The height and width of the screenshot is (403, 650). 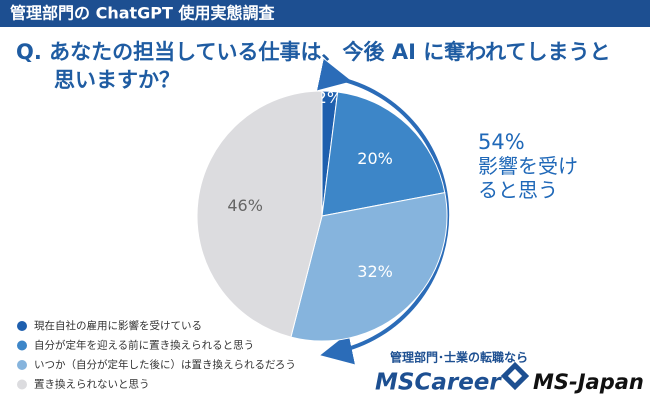 What do you see at coordinates (165, 364) in the screenshot?
I see `legend-label: いつか（自分が定年した後に）は置き換えられるだろう` at bounding box center [165, 364].